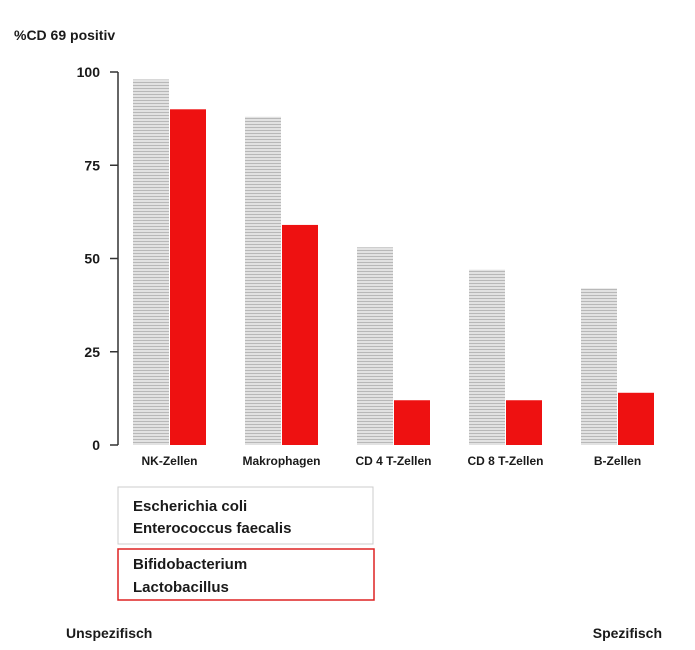 This screenshot has height=650, width=695. What do you see at coordinates (246, 574) in the screenshot?
I see `legend-box-red` at bounding box center [246, 574].